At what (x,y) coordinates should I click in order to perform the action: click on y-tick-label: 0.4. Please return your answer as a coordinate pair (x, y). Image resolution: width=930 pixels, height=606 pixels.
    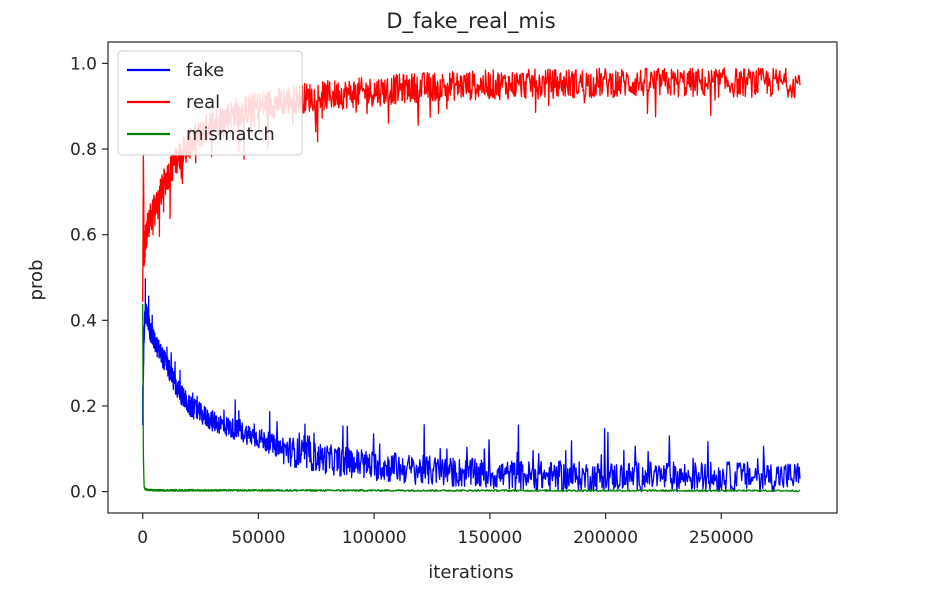
    Looking at the image, I should click on (83, 321).